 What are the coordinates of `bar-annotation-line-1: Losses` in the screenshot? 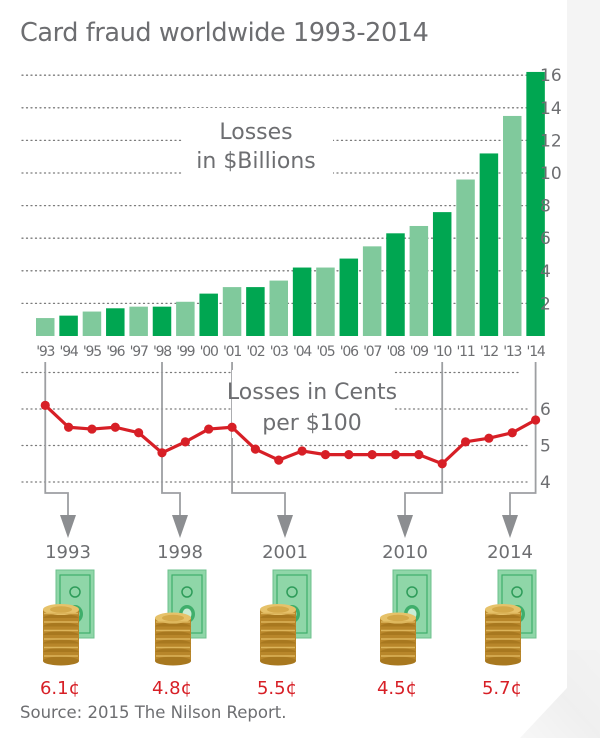 It's located at (255, 132).